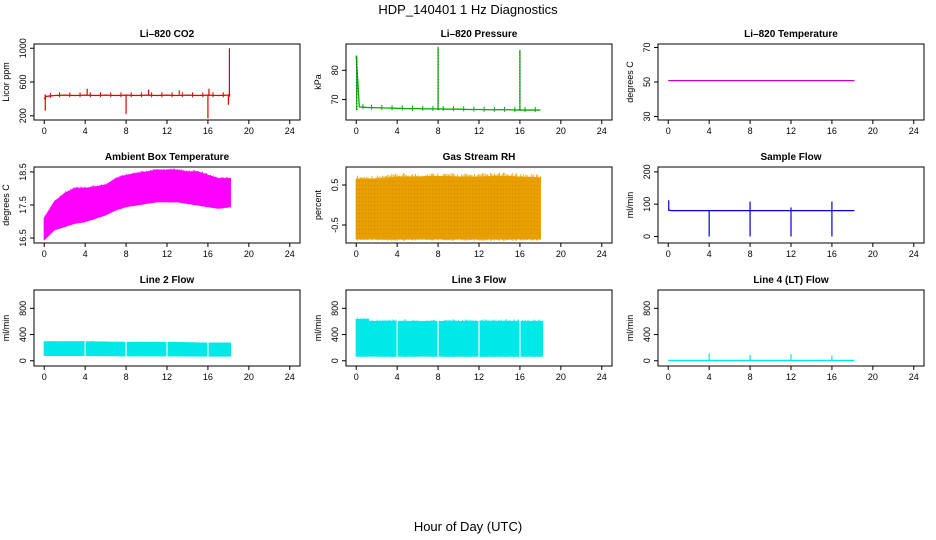  What do you see at coordinates (137, 97) in the screenshot?
I see `data-line` at bounding box center [137, 97].